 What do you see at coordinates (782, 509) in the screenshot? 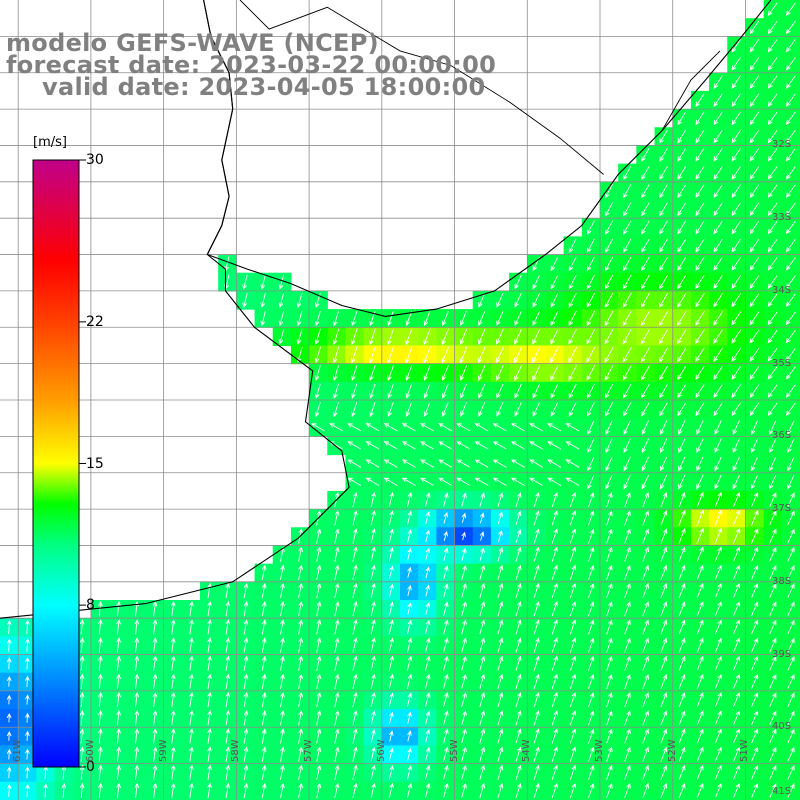
I see `latitude-label: 37S` at bounding box center [782, 509].